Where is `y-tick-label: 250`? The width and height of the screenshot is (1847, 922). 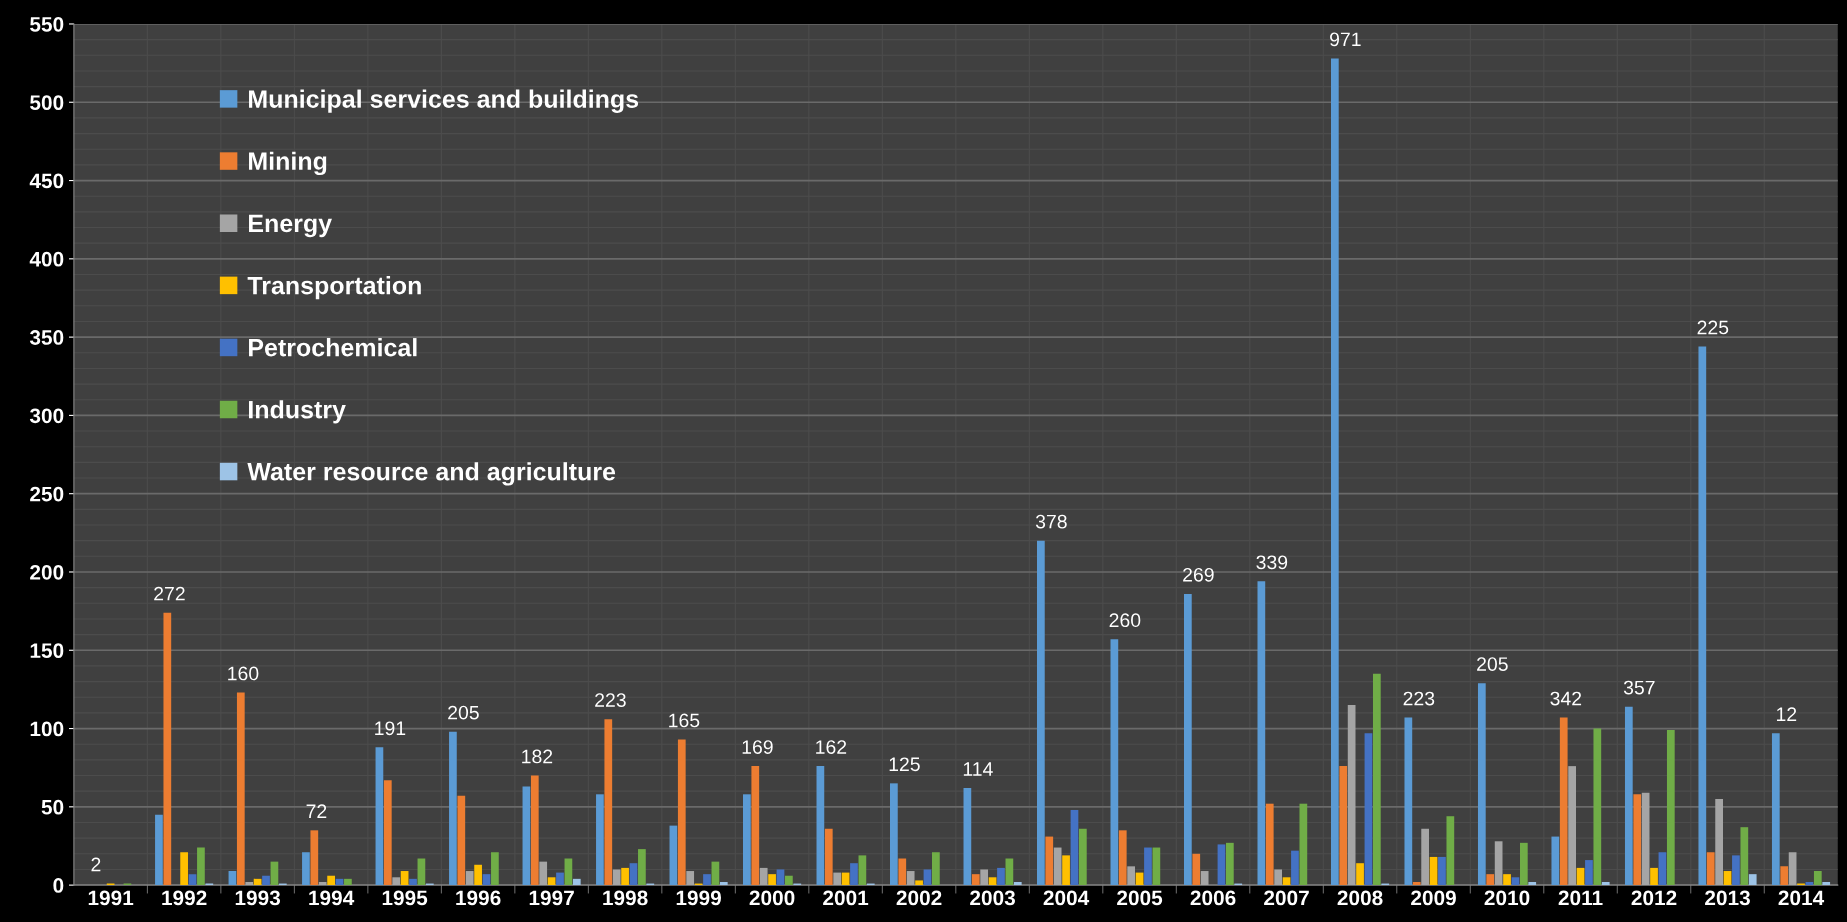
y-tick-label: 250 is located at coordinates (47, 494).